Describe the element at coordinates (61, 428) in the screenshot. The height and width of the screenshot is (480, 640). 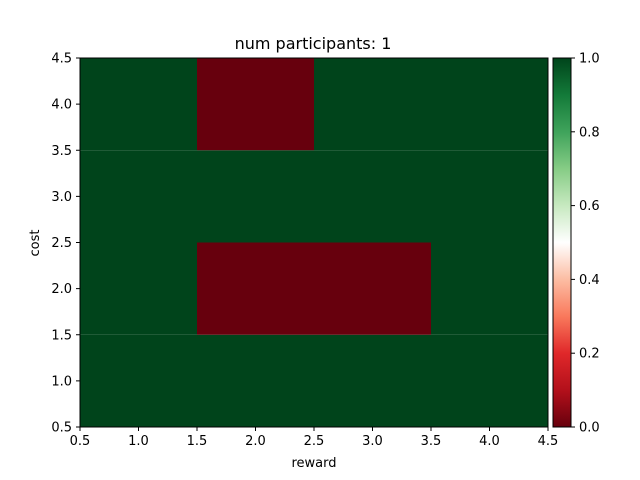
I see `y-tick-label: 0.5` at that location.